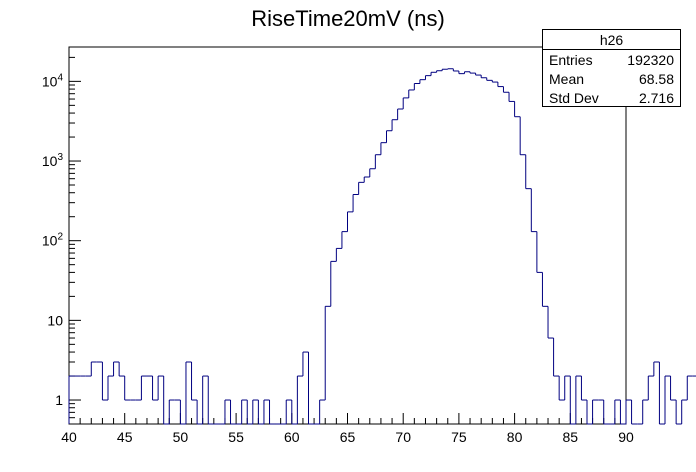 The height and width of the screenshot is (472, 696). I want to click on stats-row-stddev: Std Dev 2.716, so click(611, 97).